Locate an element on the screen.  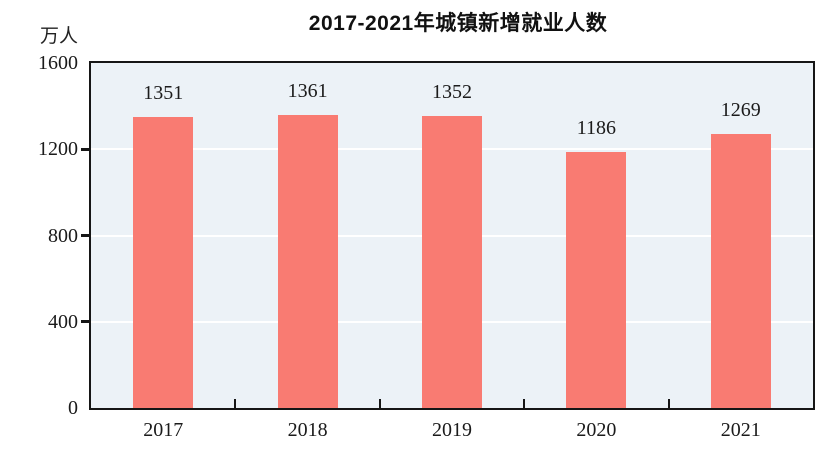
y-axis-unit-label: 万人 is located at coordinates (58, 36).